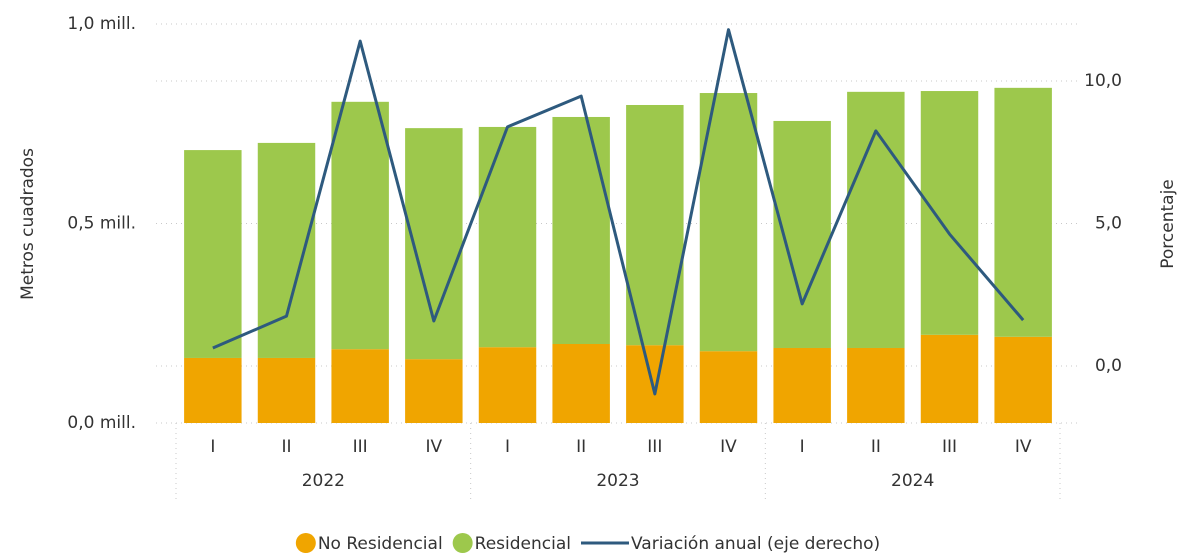 The image size is (1186, 555). Describe the element at coordinates (101, 224) in the screenshot. I see `y-tick-label: 0,5 mill.` at that location.